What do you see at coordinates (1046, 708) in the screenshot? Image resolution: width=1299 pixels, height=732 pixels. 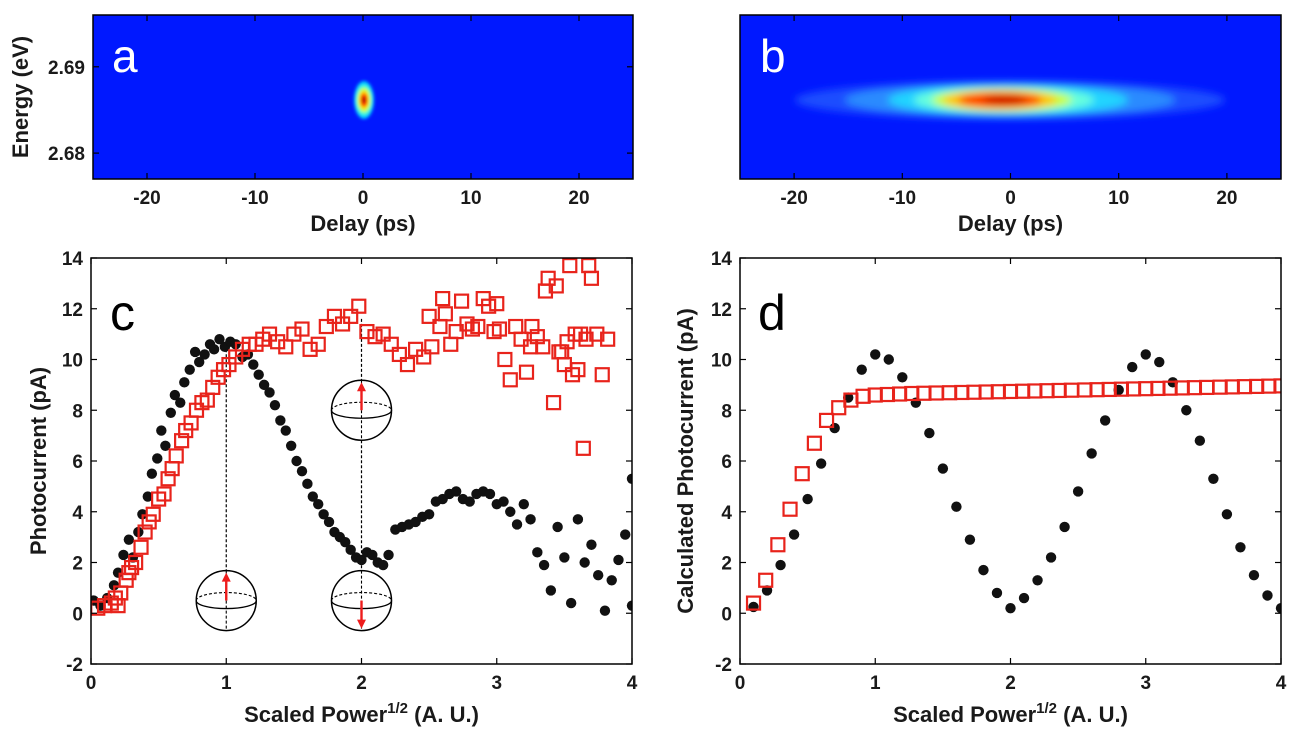 I see `panel-d-xlabel-sup: 1/2` at bounding box center [1046, 708].